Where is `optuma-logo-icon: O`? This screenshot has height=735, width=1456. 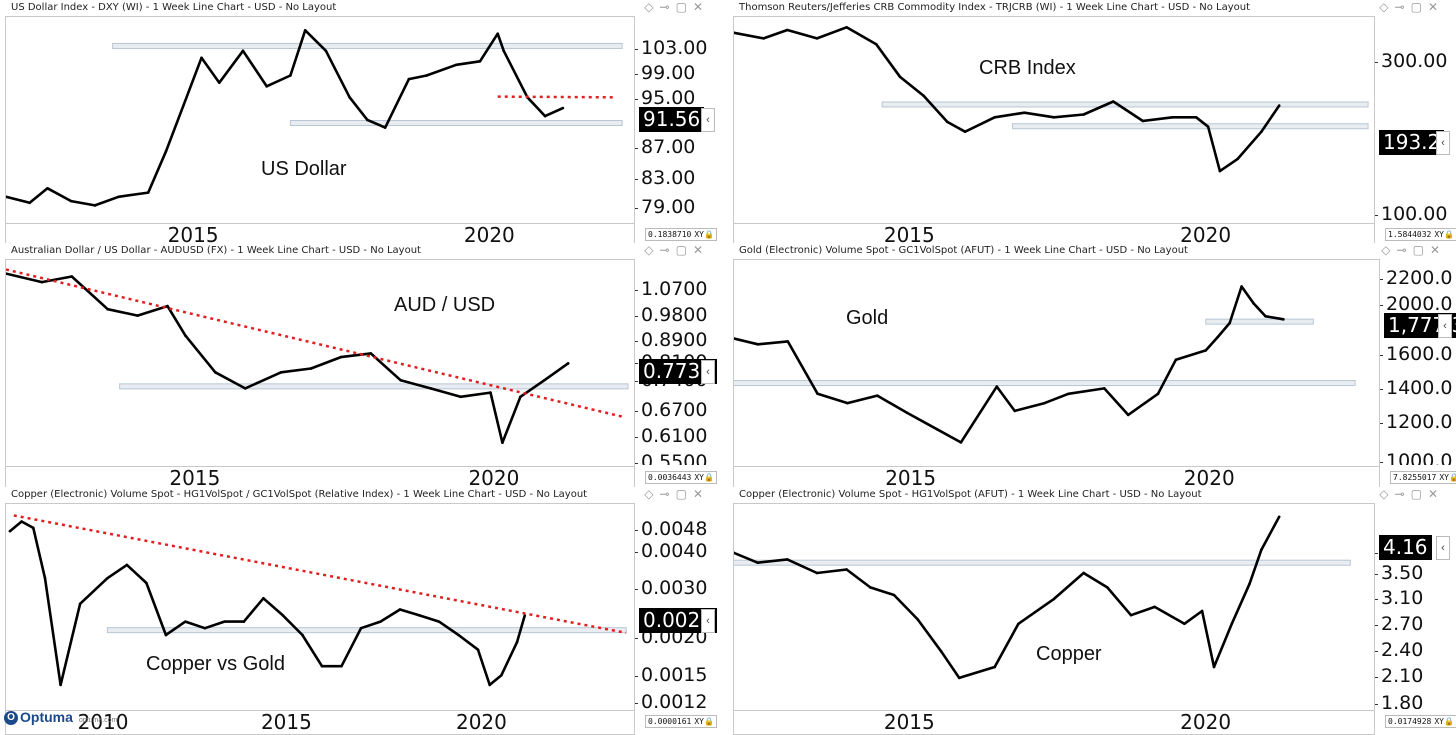 optuma-logo-icon: O is located at coordinates (11, 718).